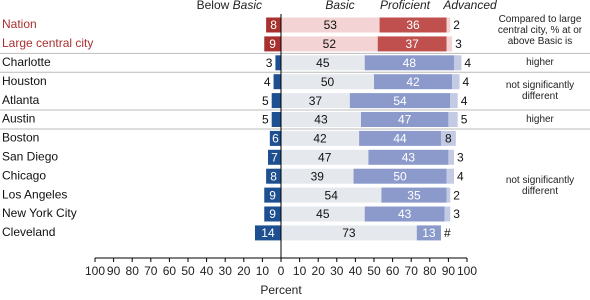 Image resolution: width=590 pixels, height=300 pixels. What do you see at coordinates (393, 271) in the screenshot?
I see `x-tick-label: 60` at bounding box center [393, 271].